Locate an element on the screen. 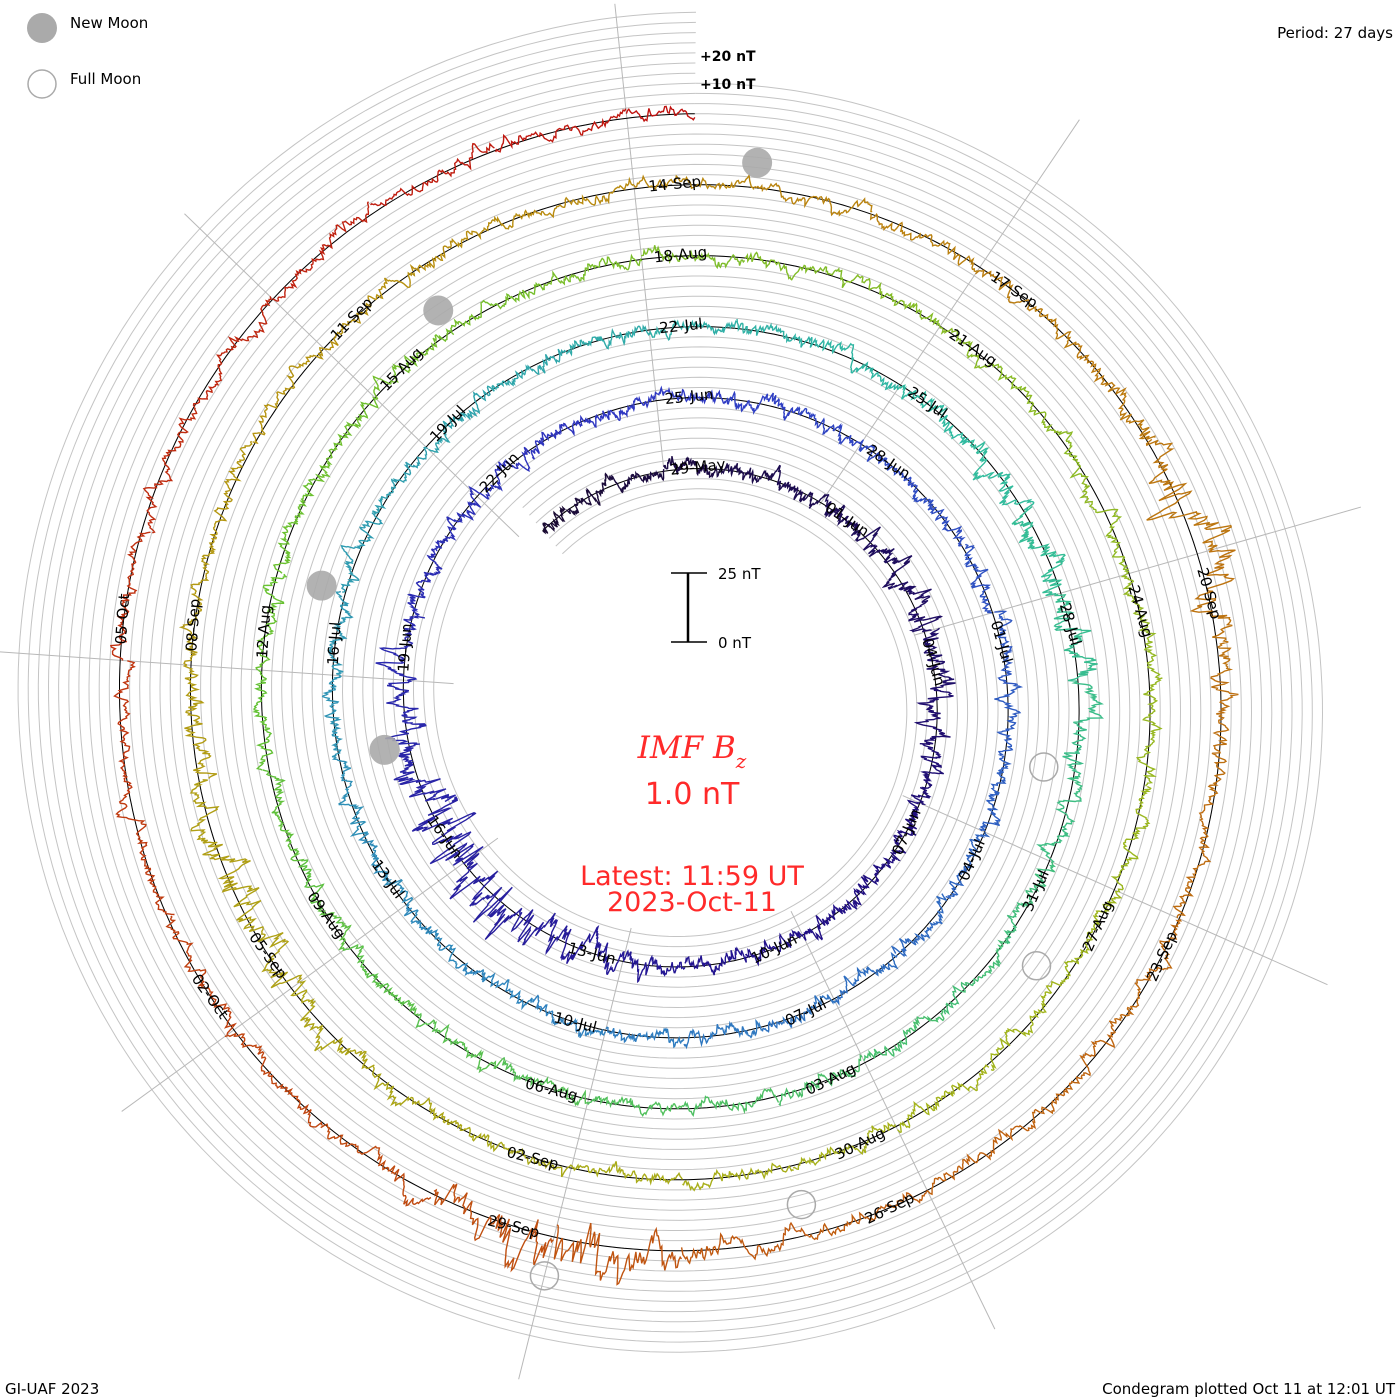  date-label: 24-Aug is located at coordinates (1141, 611).